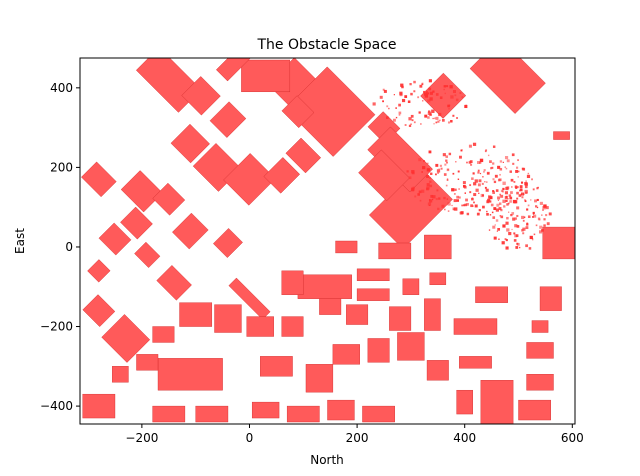  Describe the element at coordinates (357, 438) in the screenshot. I see `x-tick-label: 200` at that location.